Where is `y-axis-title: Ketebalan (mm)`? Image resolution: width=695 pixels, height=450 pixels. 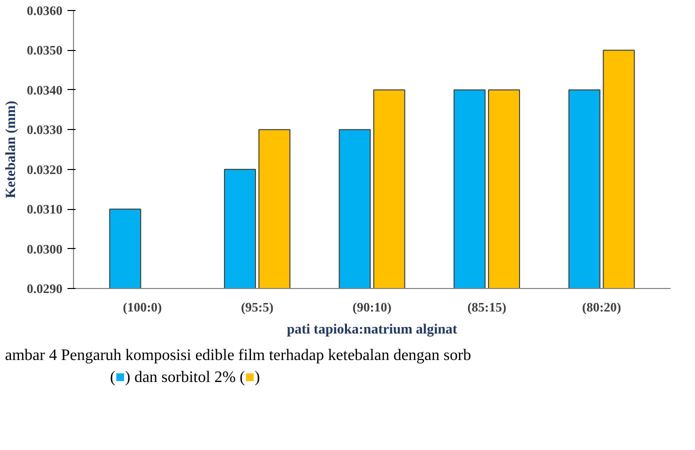
y-axis-title: Ketebalan (mm) is located at coordinates (11, 149).